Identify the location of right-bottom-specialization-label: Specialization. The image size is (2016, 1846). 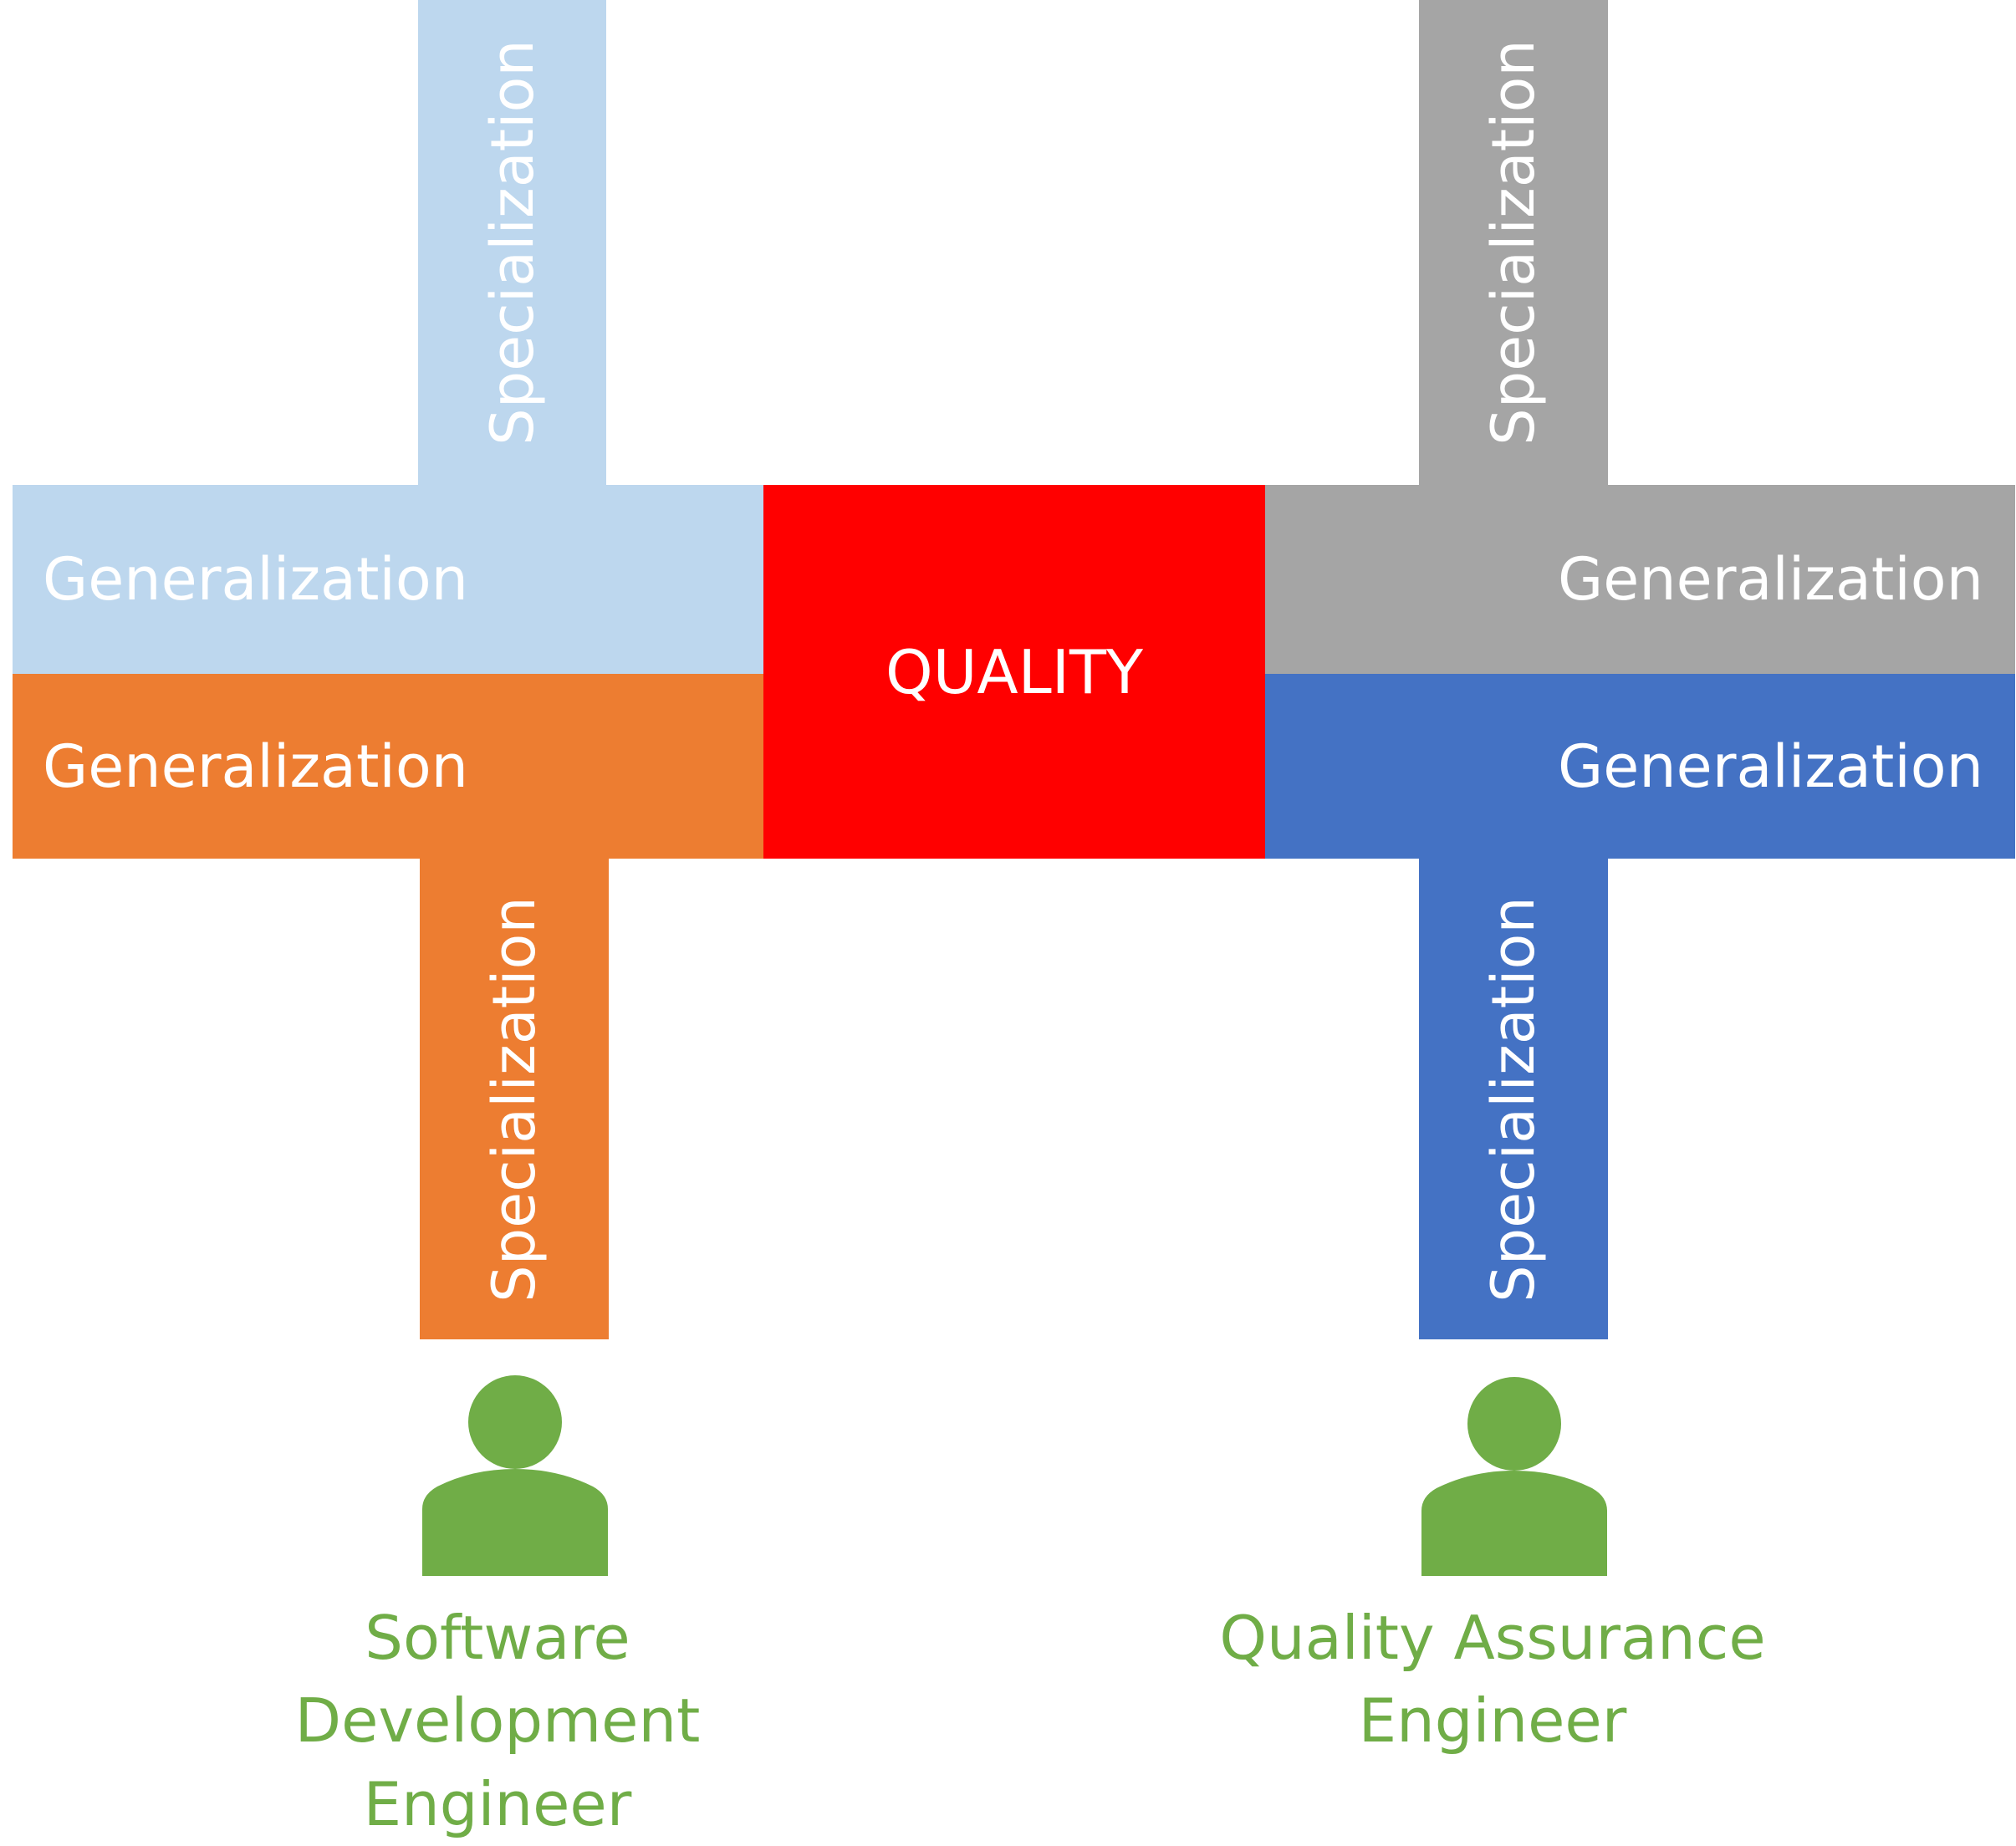
(1513, 1099).